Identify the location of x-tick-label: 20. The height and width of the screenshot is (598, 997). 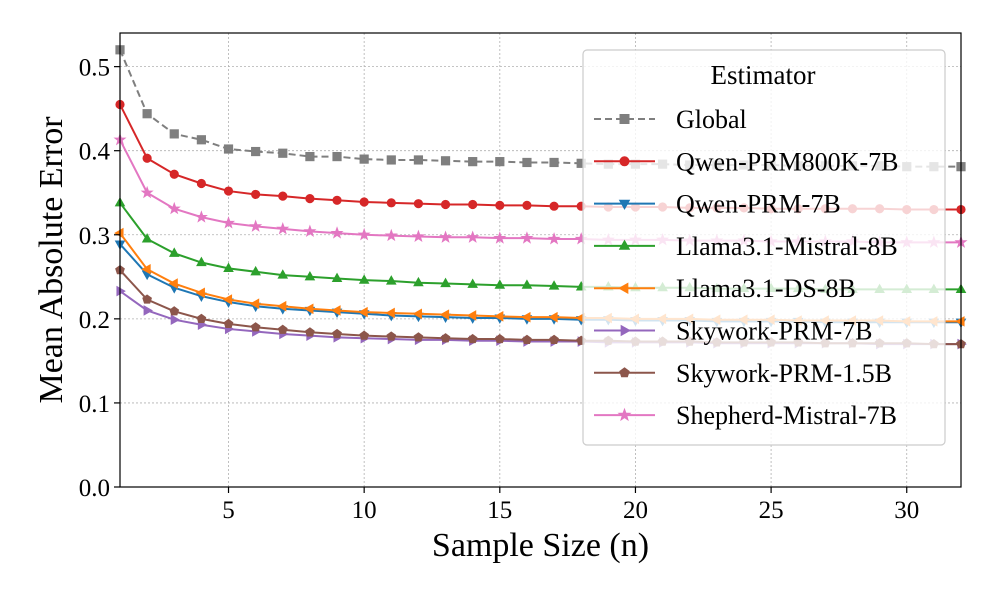
(635, 510).